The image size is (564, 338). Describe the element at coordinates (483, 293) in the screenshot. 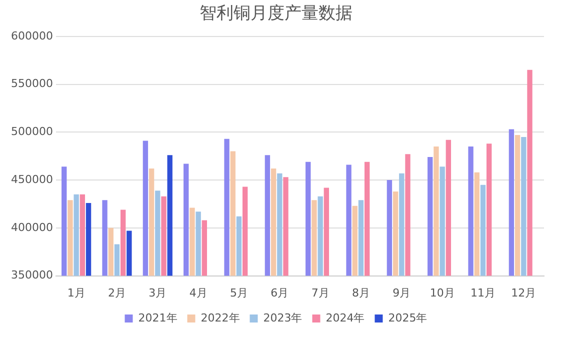

I see `x-tick-label: 11月` at that location.